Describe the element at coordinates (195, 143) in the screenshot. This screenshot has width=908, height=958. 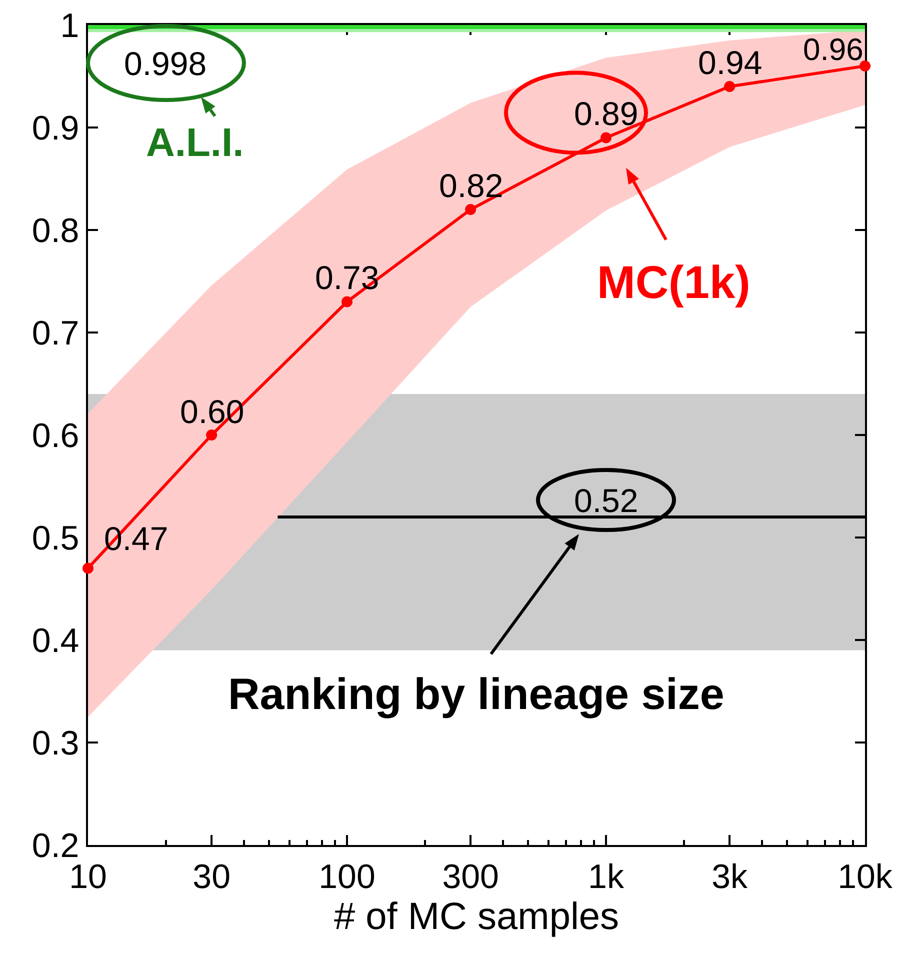
I see `annotation: A.L.I.` at that location.